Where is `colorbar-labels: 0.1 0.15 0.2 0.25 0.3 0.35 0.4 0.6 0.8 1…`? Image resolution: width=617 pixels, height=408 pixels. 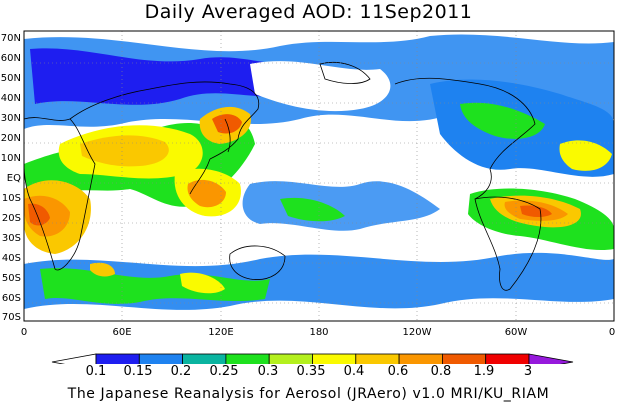
colorbar-labels: 0.1 0.15 0.2 0.25 0.3 0.35 0.4 0.6 0.8 1… is located at coordinates (308, 372).